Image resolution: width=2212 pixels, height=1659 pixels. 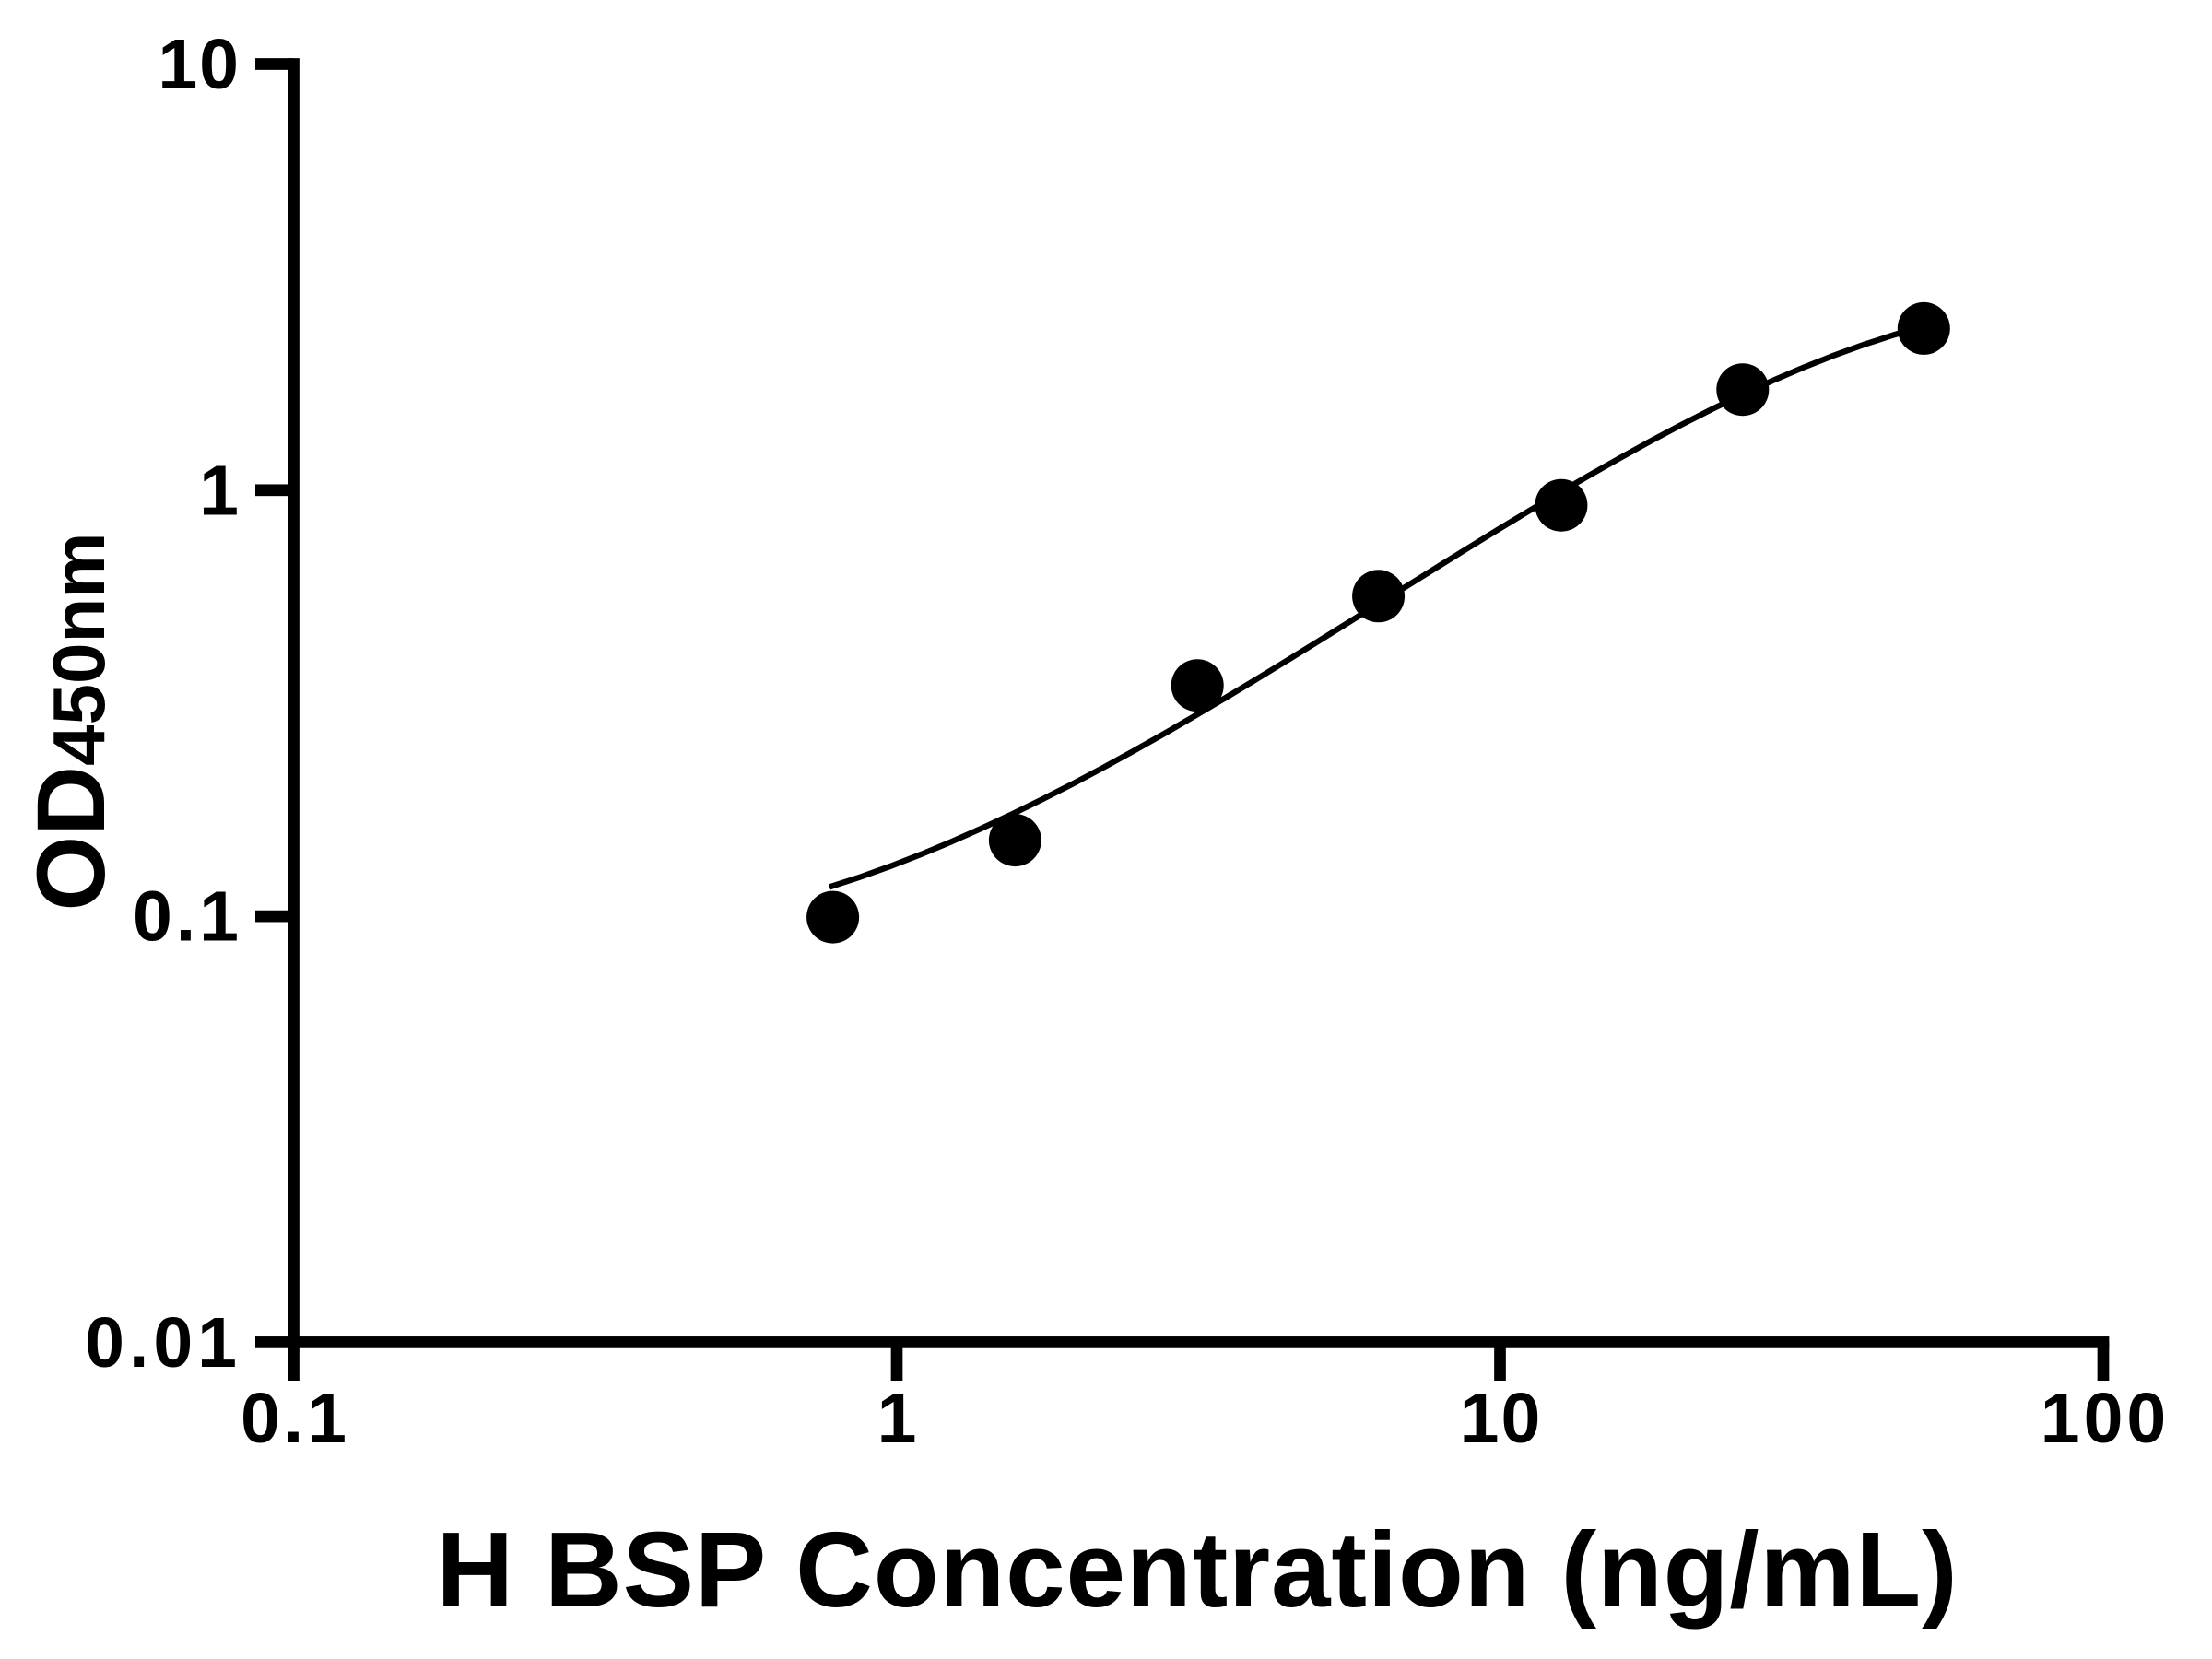 What do you see at coordinates (163, 1342) in the screenshot?
I see `svg-text: 0.01` at bounding box center [163, 1342].